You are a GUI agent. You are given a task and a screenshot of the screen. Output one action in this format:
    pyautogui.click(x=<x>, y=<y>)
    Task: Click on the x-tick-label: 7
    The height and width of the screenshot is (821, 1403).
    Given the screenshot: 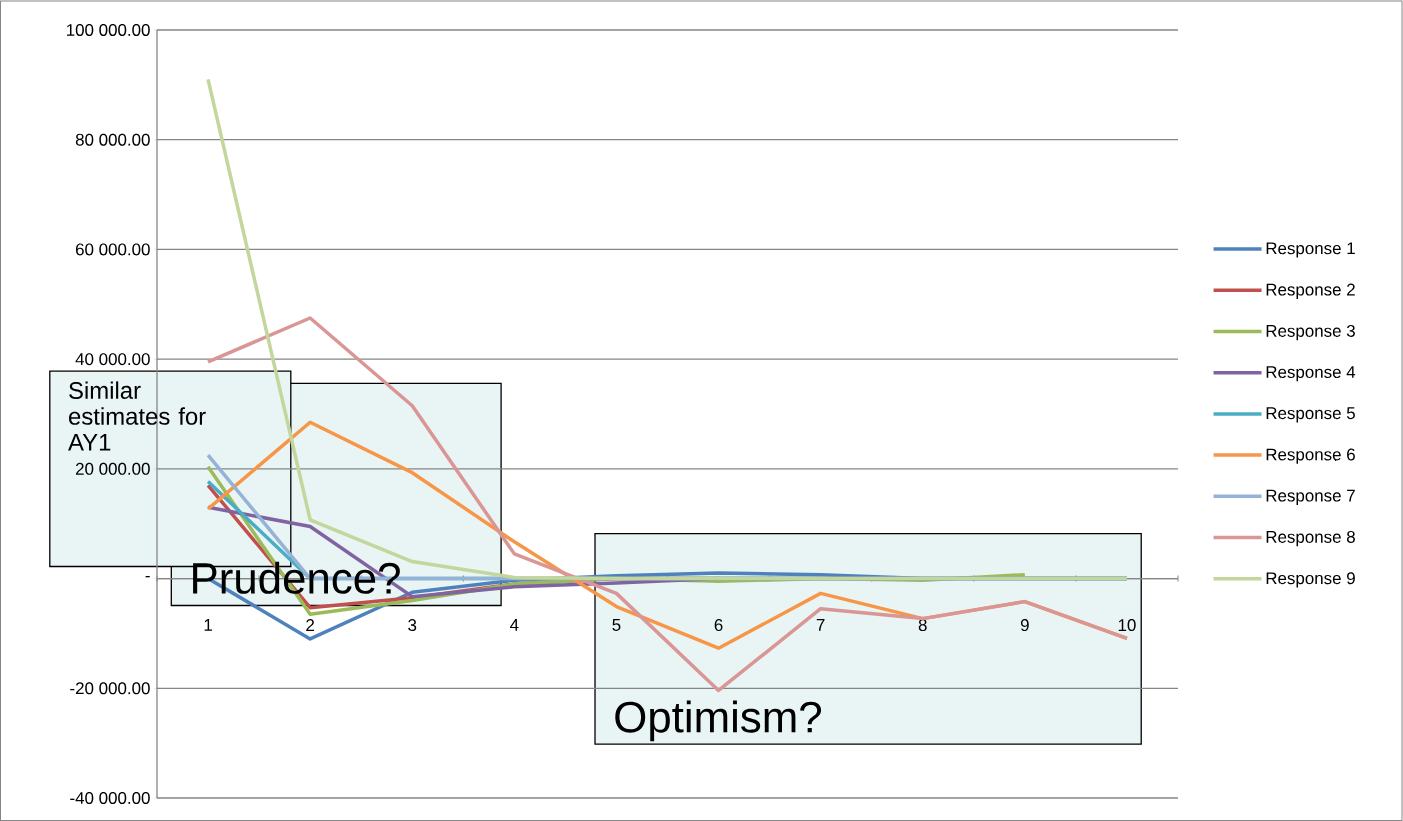 What is the action you would take?
    pyautogui.click(x=820, y=625)
    